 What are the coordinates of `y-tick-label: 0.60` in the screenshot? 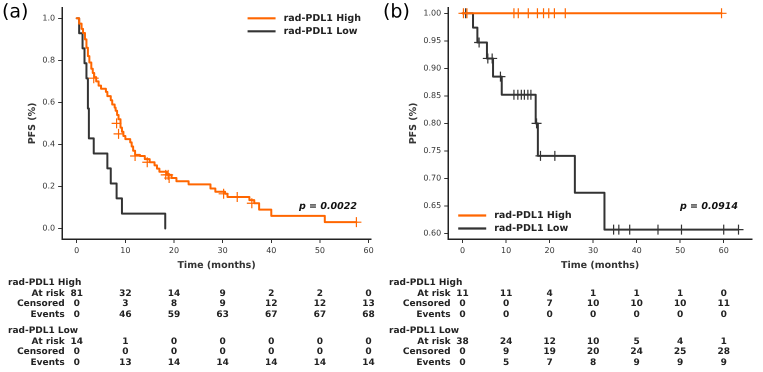 It's located at (432, 233).